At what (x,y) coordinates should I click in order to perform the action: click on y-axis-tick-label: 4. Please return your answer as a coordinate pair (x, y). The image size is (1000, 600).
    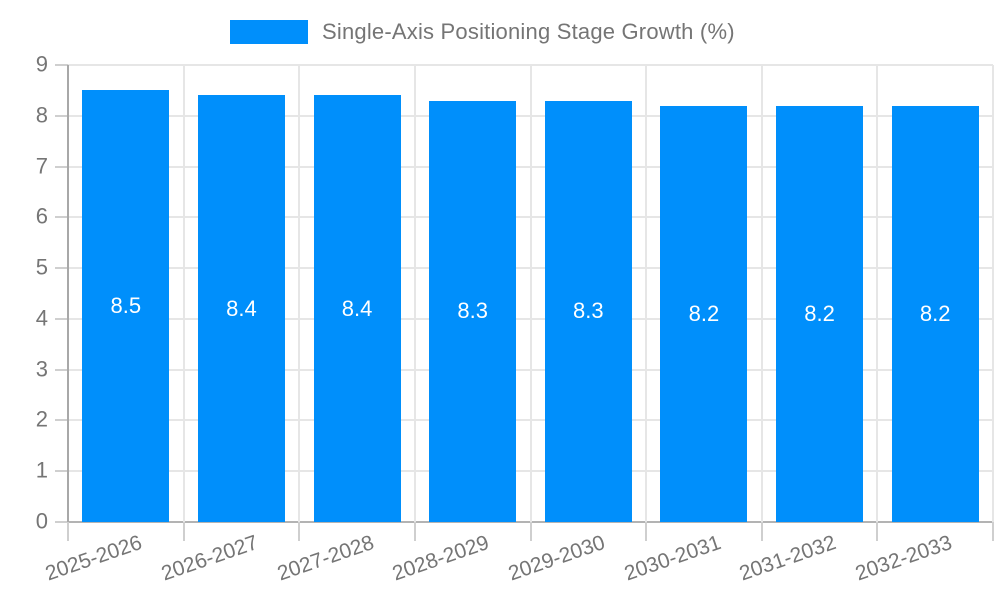
    Looking at the image, I should click on (41, 318).